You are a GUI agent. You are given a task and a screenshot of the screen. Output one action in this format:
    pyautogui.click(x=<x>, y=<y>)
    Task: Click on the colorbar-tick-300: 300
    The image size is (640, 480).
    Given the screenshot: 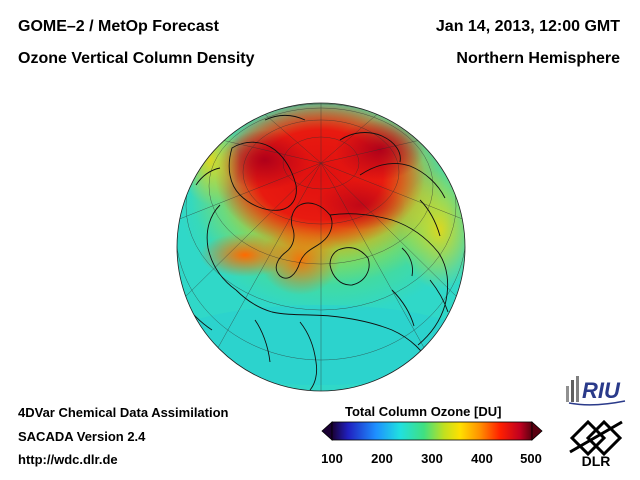 What is the action you would take?
    pyautogui.click(x=432, y=458)
    